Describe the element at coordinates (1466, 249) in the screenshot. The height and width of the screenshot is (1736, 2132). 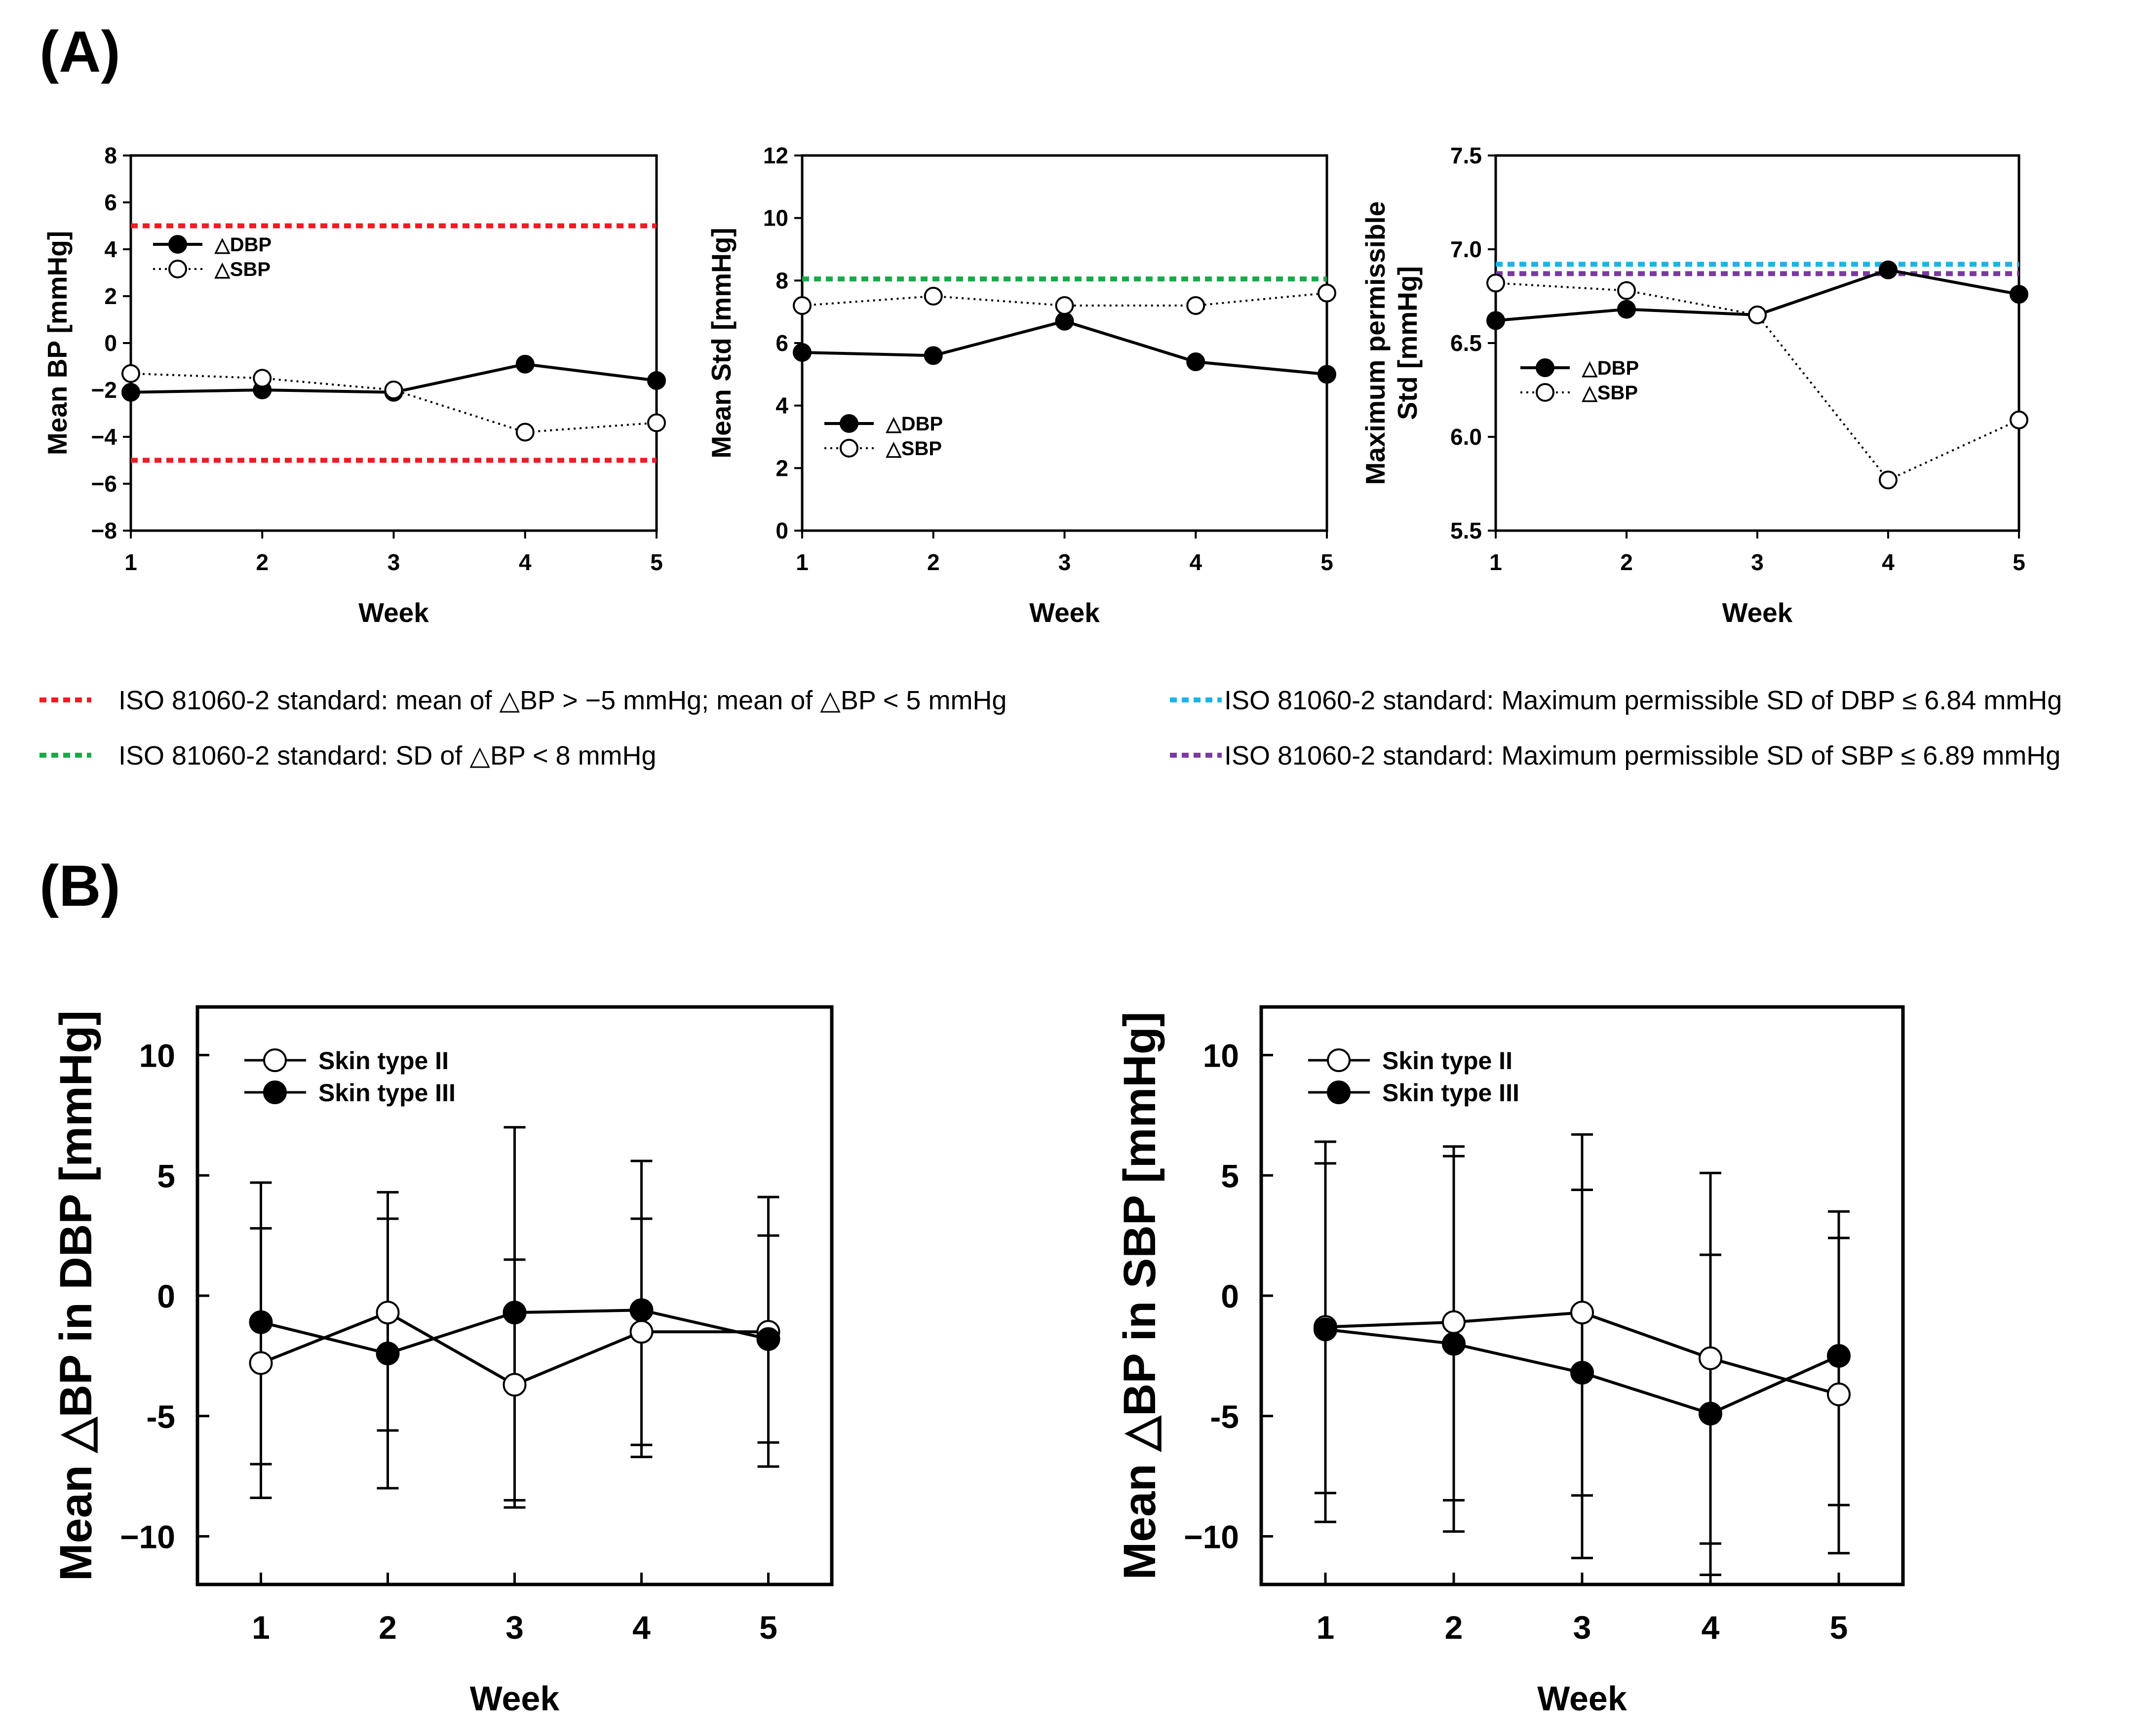
I see `y-tick-label: 7.0` at that location.